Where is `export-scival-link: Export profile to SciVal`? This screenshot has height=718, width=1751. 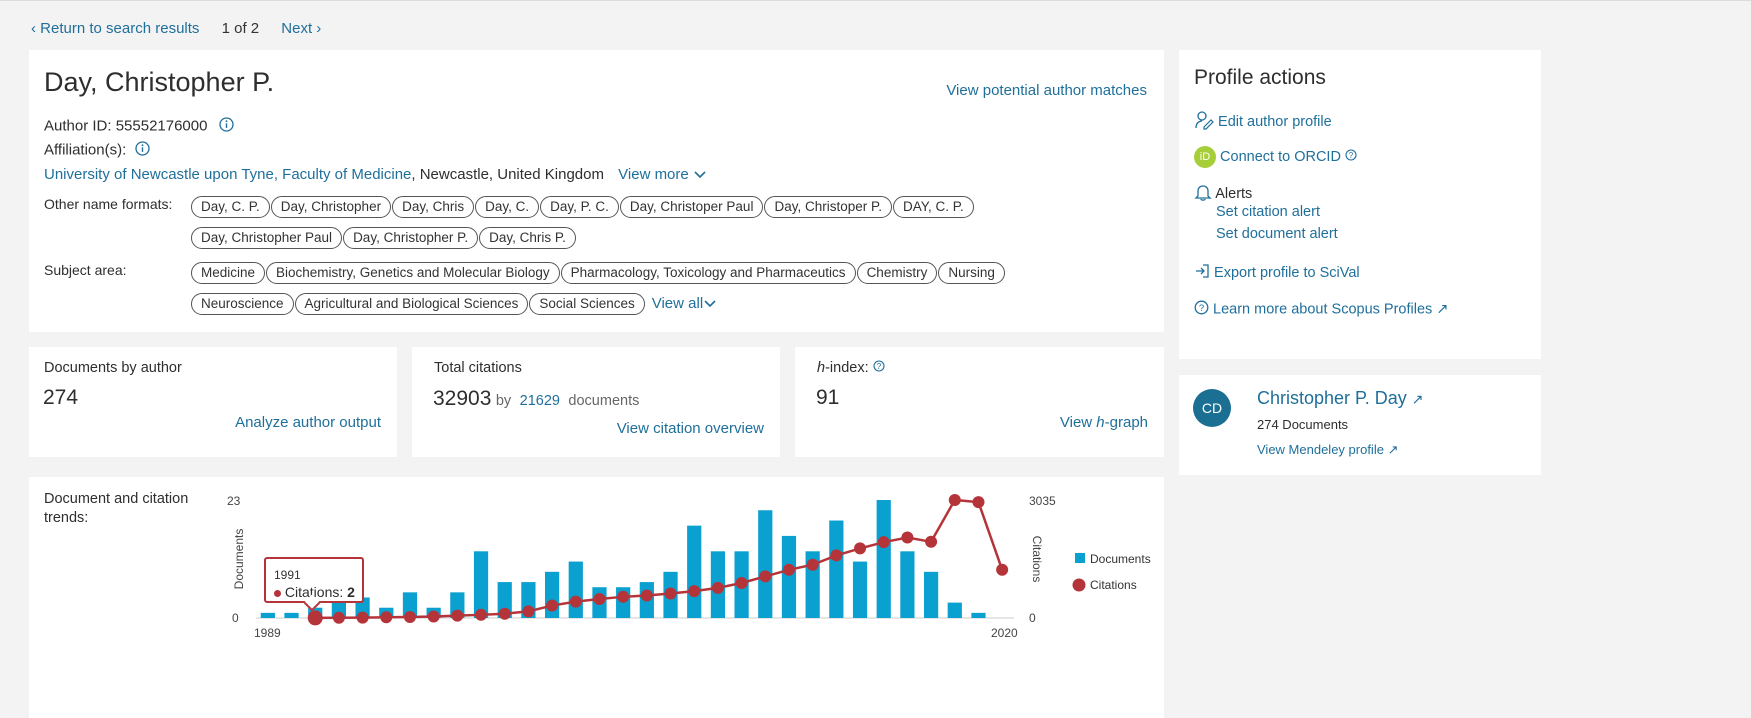 export-scival-link: Export profile to SciVal is located at coordinates (1277, 273).